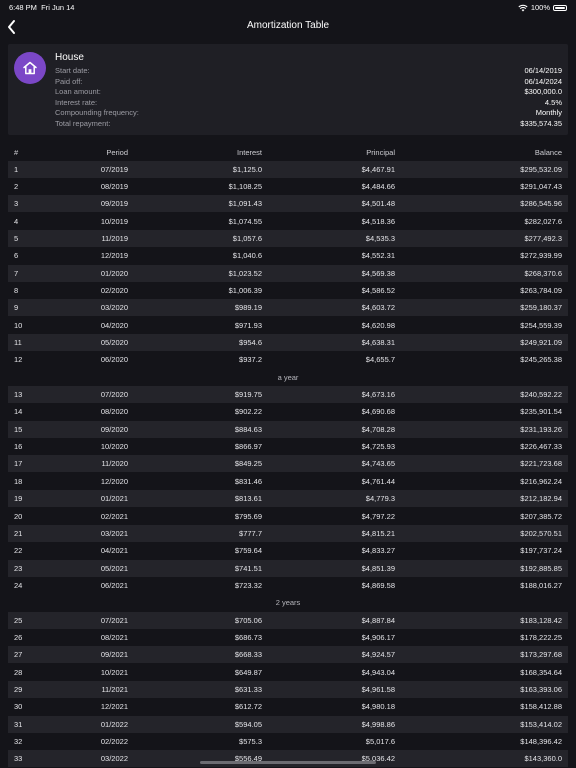 Image resolution: width=576 pixels, height=768 pixels. I want to click on row-period: 12/2021, so click(114, 707).